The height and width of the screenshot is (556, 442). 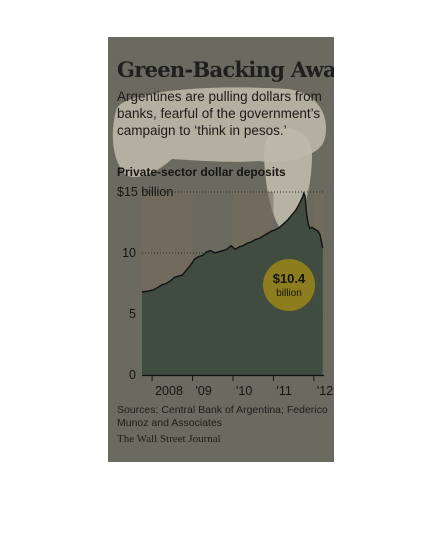 What do you see at coordinates (132, 314) in the screenshot?
I see `y-tick-label: 5` at bounding box center [132, 314].